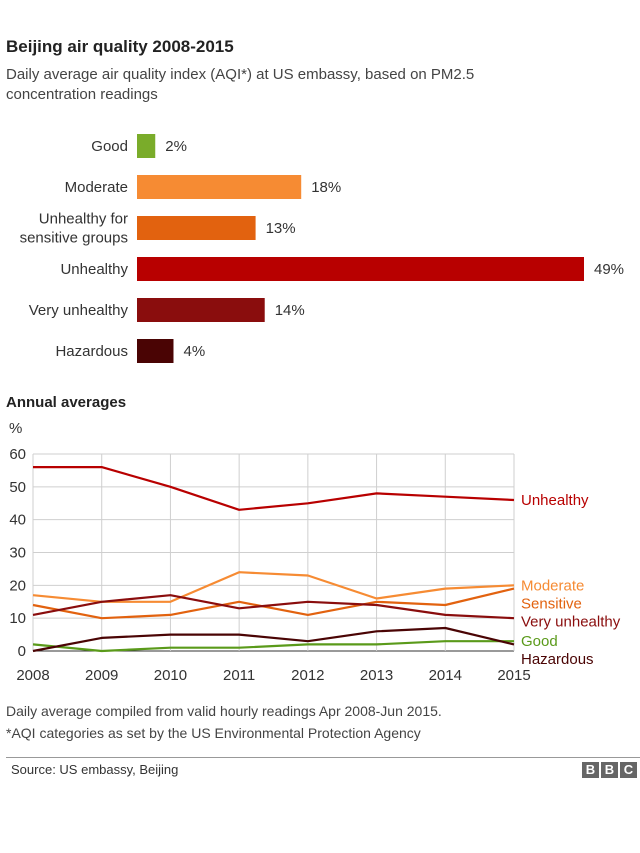  Describe the element at coordinates (109, 146) in the screenshot. I see `bar-category-label: Good` at that location.